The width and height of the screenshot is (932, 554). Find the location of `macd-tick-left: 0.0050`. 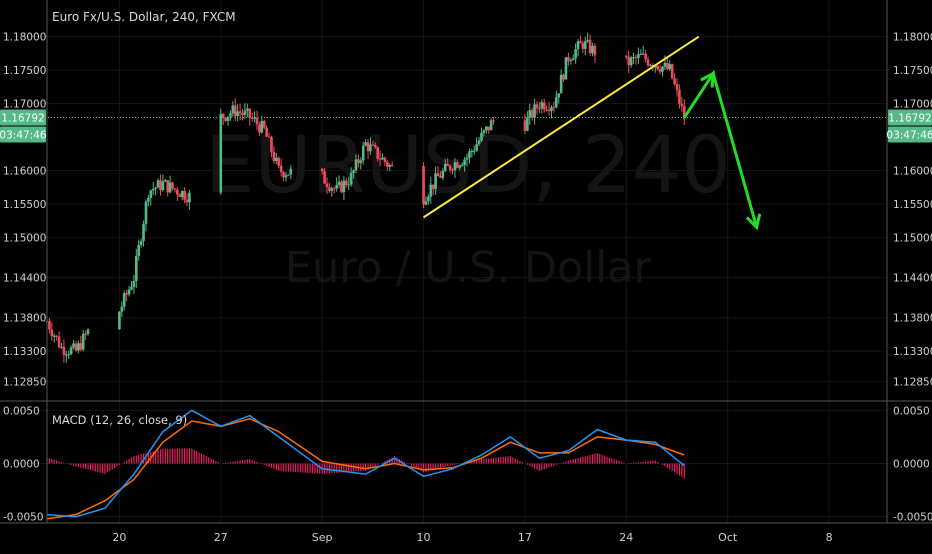

macd-tick-left: 0.0050 is located at coordinates (21, 411).